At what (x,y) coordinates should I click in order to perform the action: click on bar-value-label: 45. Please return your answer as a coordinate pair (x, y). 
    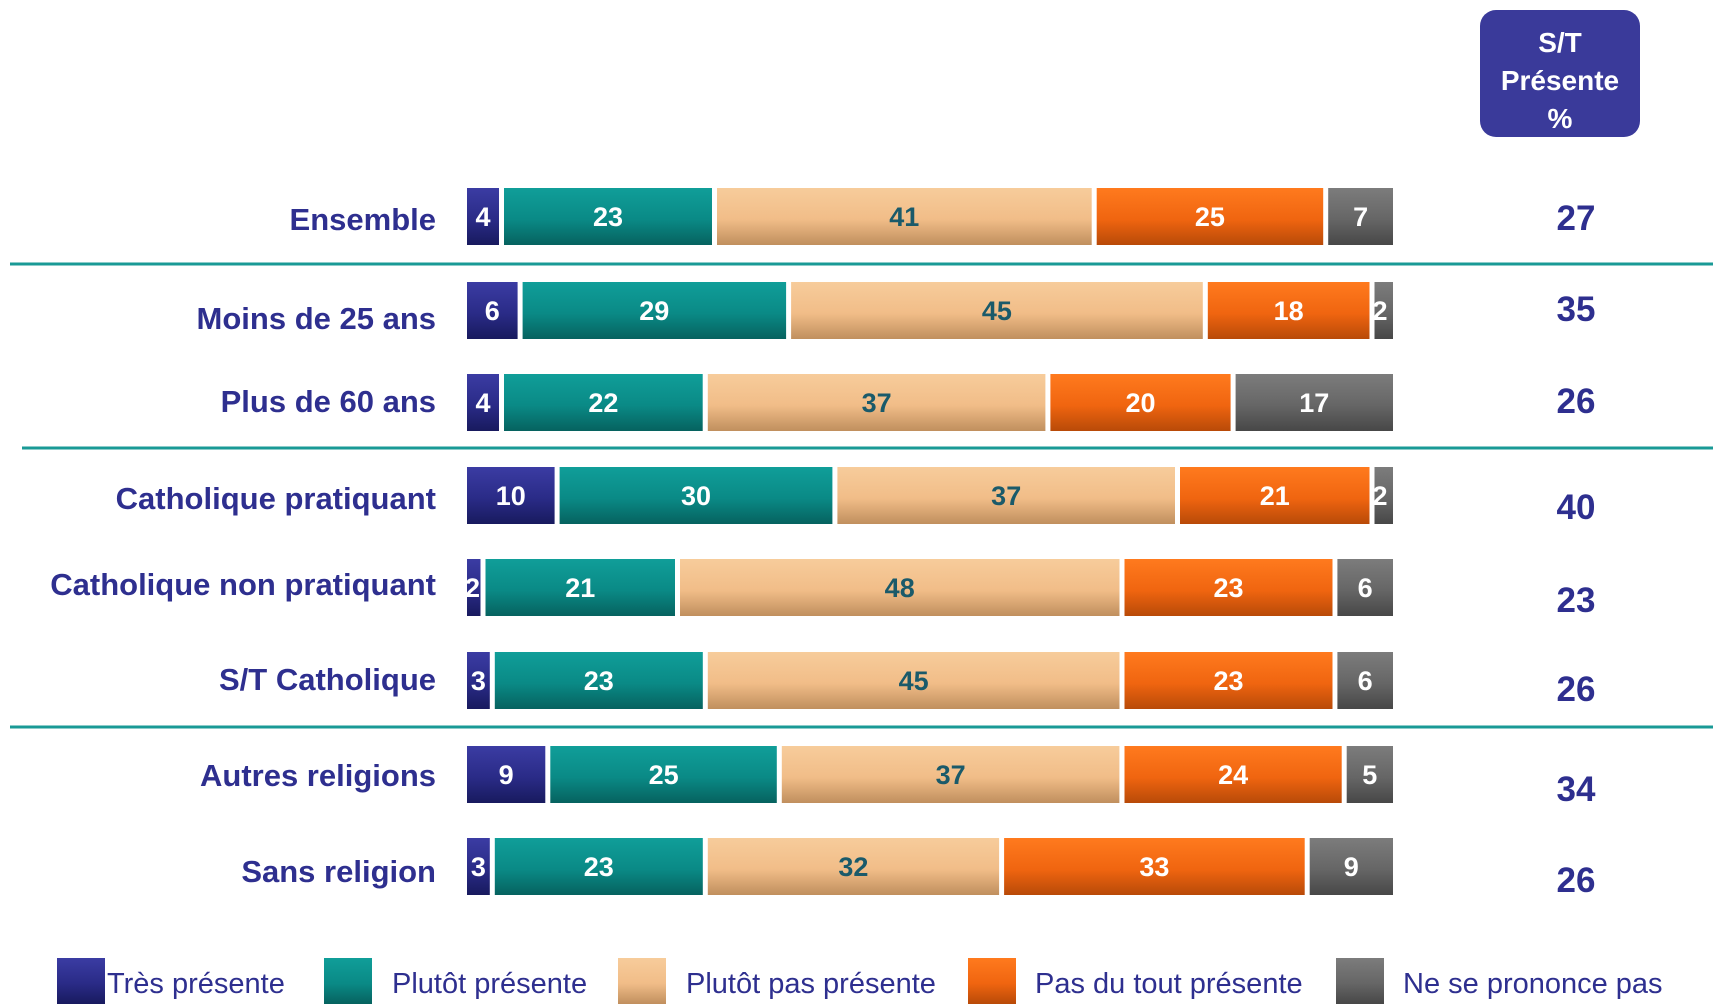
    Looking at the image, I should click on (914, 681).